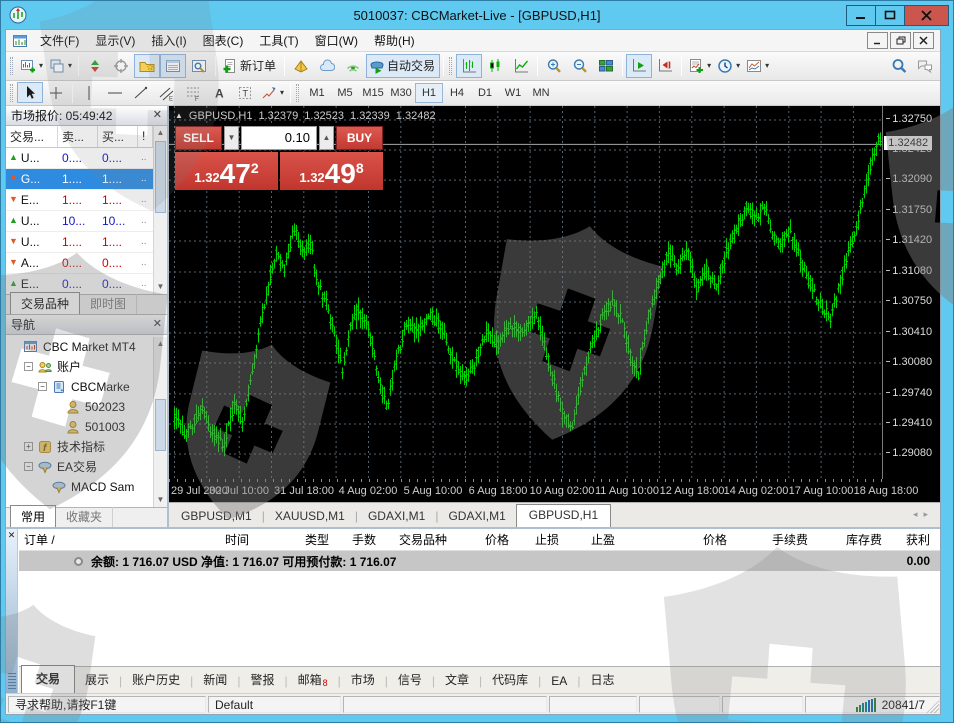 This screenshot has height=723, width=954. What do you see at coordinates (336, 41) in the screenshot?
I see `menu-item-5: 窗口(W)` at bounding box center [336, 41].